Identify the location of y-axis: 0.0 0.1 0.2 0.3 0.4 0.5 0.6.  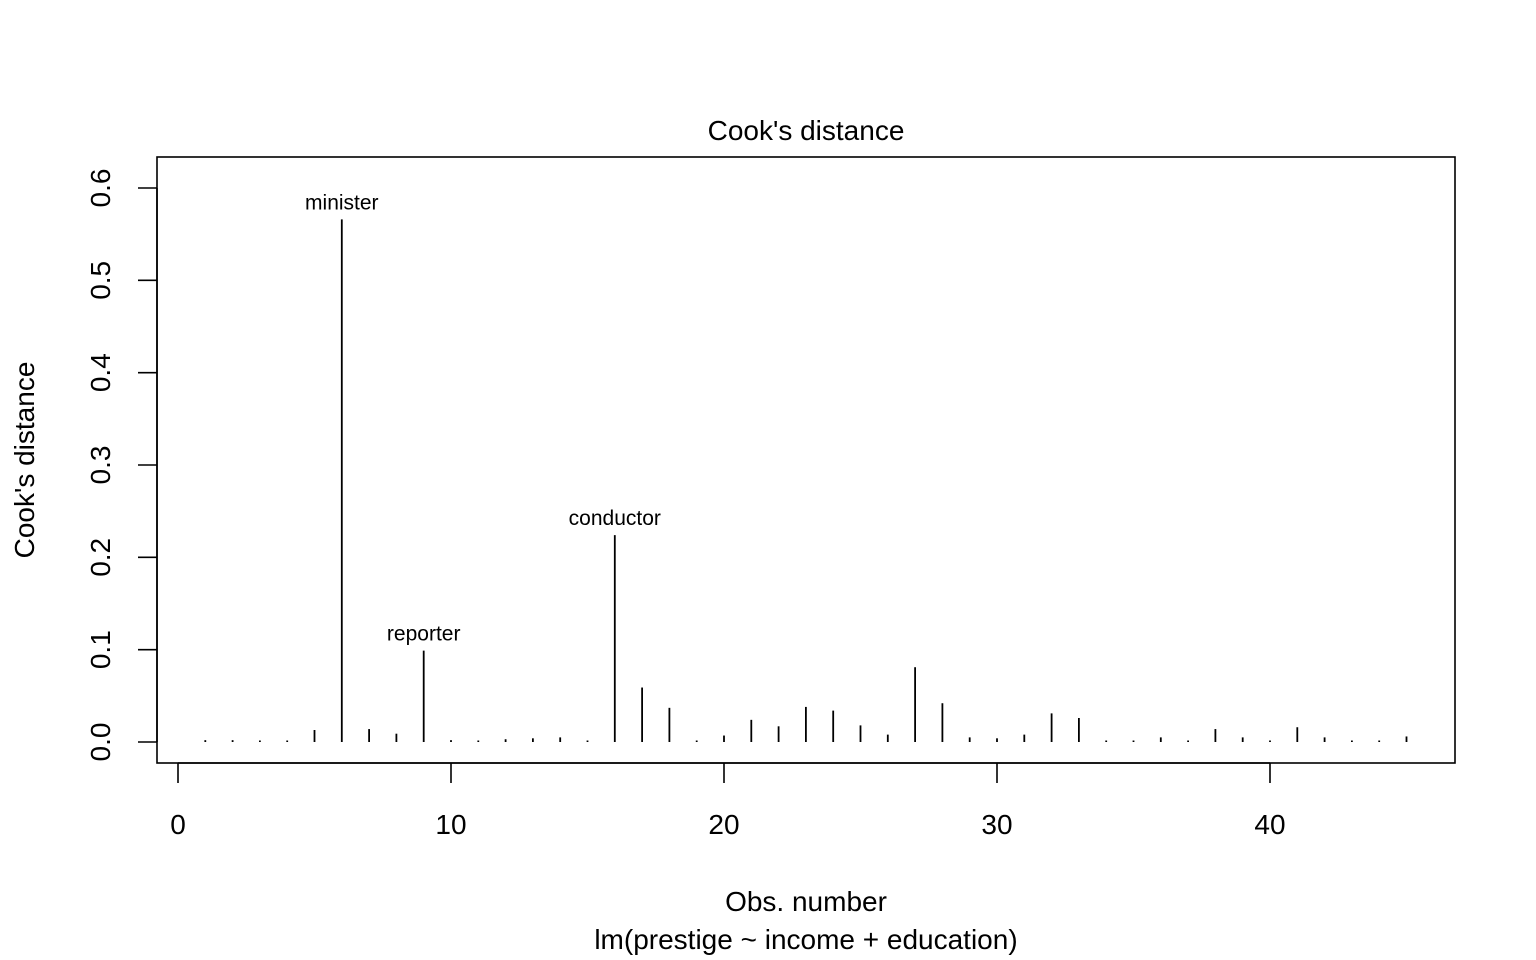
(121, 465).